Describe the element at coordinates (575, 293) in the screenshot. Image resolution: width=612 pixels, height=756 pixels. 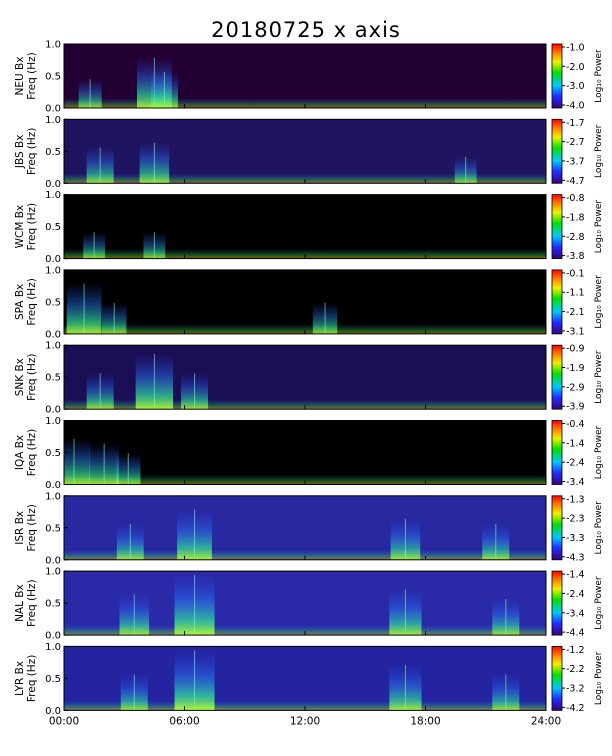
I see `colorbar-tick-label: -1.1` at that location.